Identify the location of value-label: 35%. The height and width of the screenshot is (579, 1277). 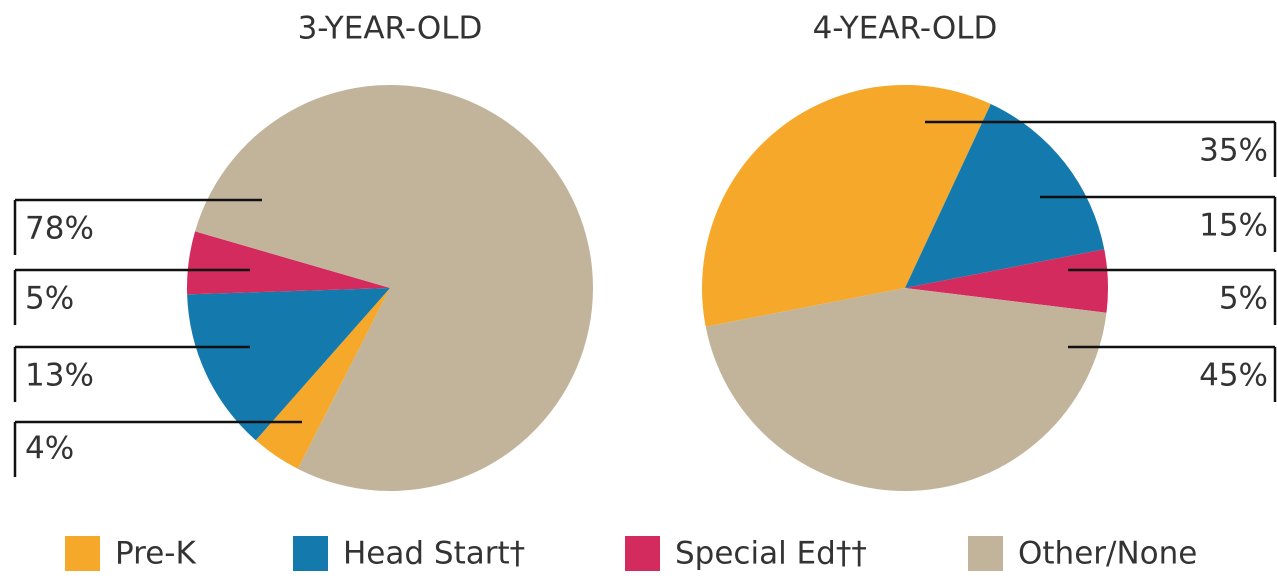
(1233, 151).